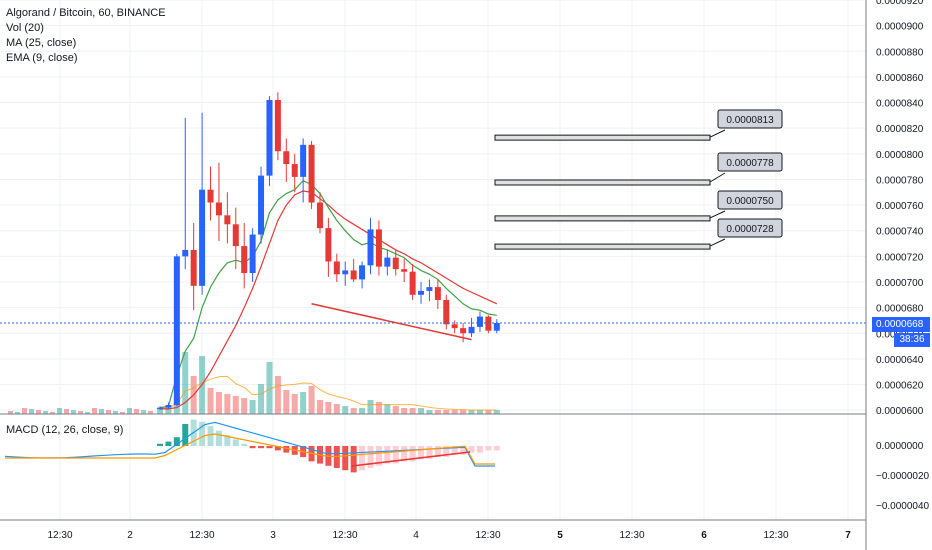  I want to click on price-axis-tick: 0.0000780, so click(900, 180).